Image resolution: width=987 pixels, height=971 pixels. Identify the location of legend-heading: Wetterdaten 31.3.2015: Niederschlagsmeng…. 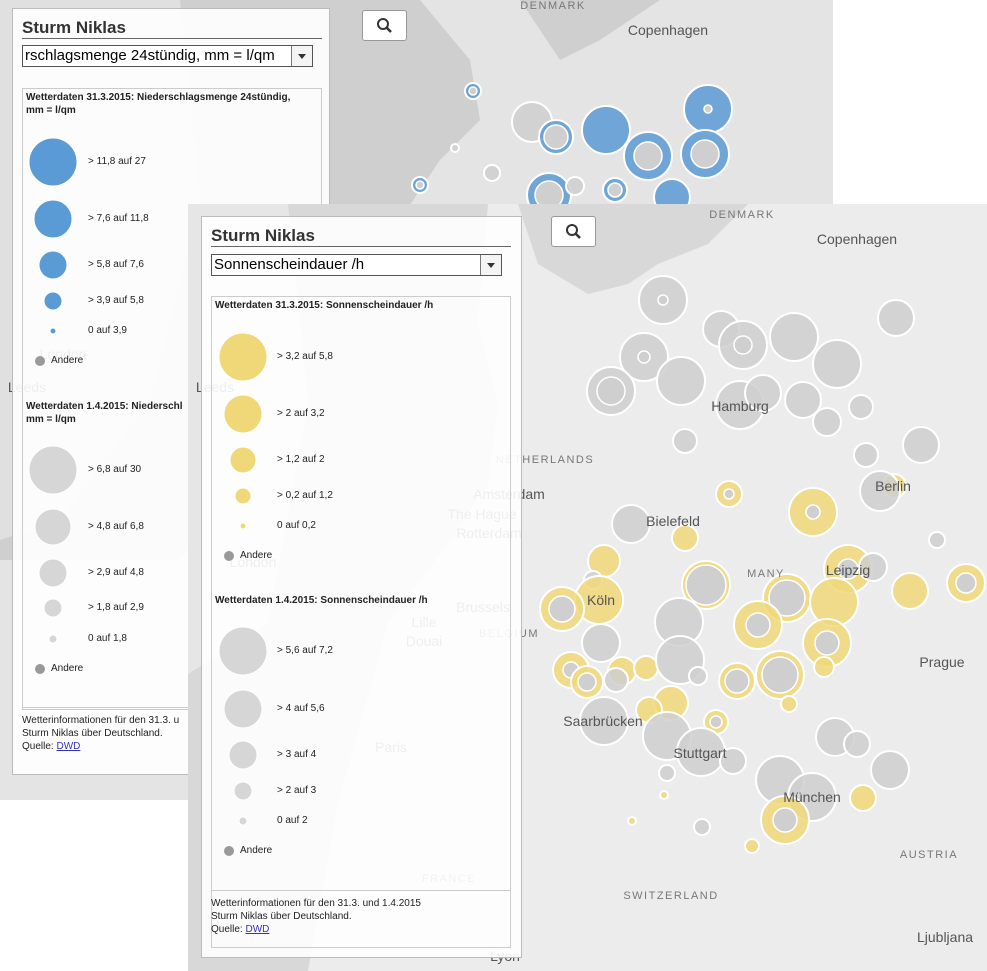
(158, 97).